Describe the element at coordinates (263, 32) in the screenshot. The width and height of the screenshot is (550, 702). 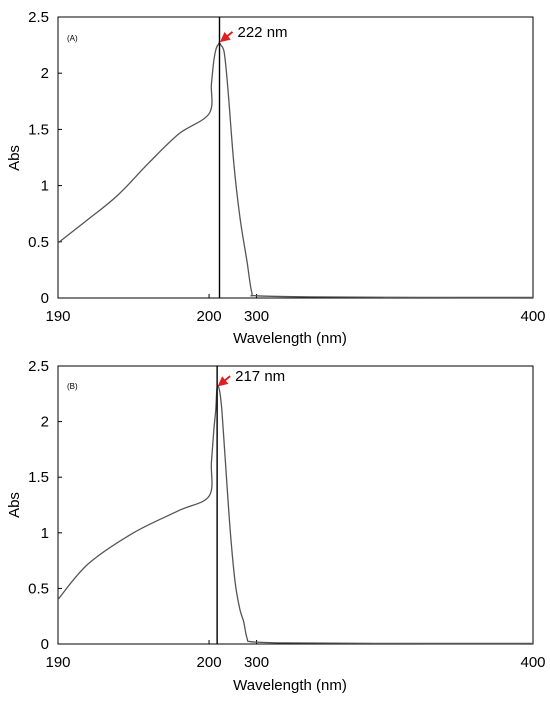
I see `peak-annotation: 222 nm` at that location.